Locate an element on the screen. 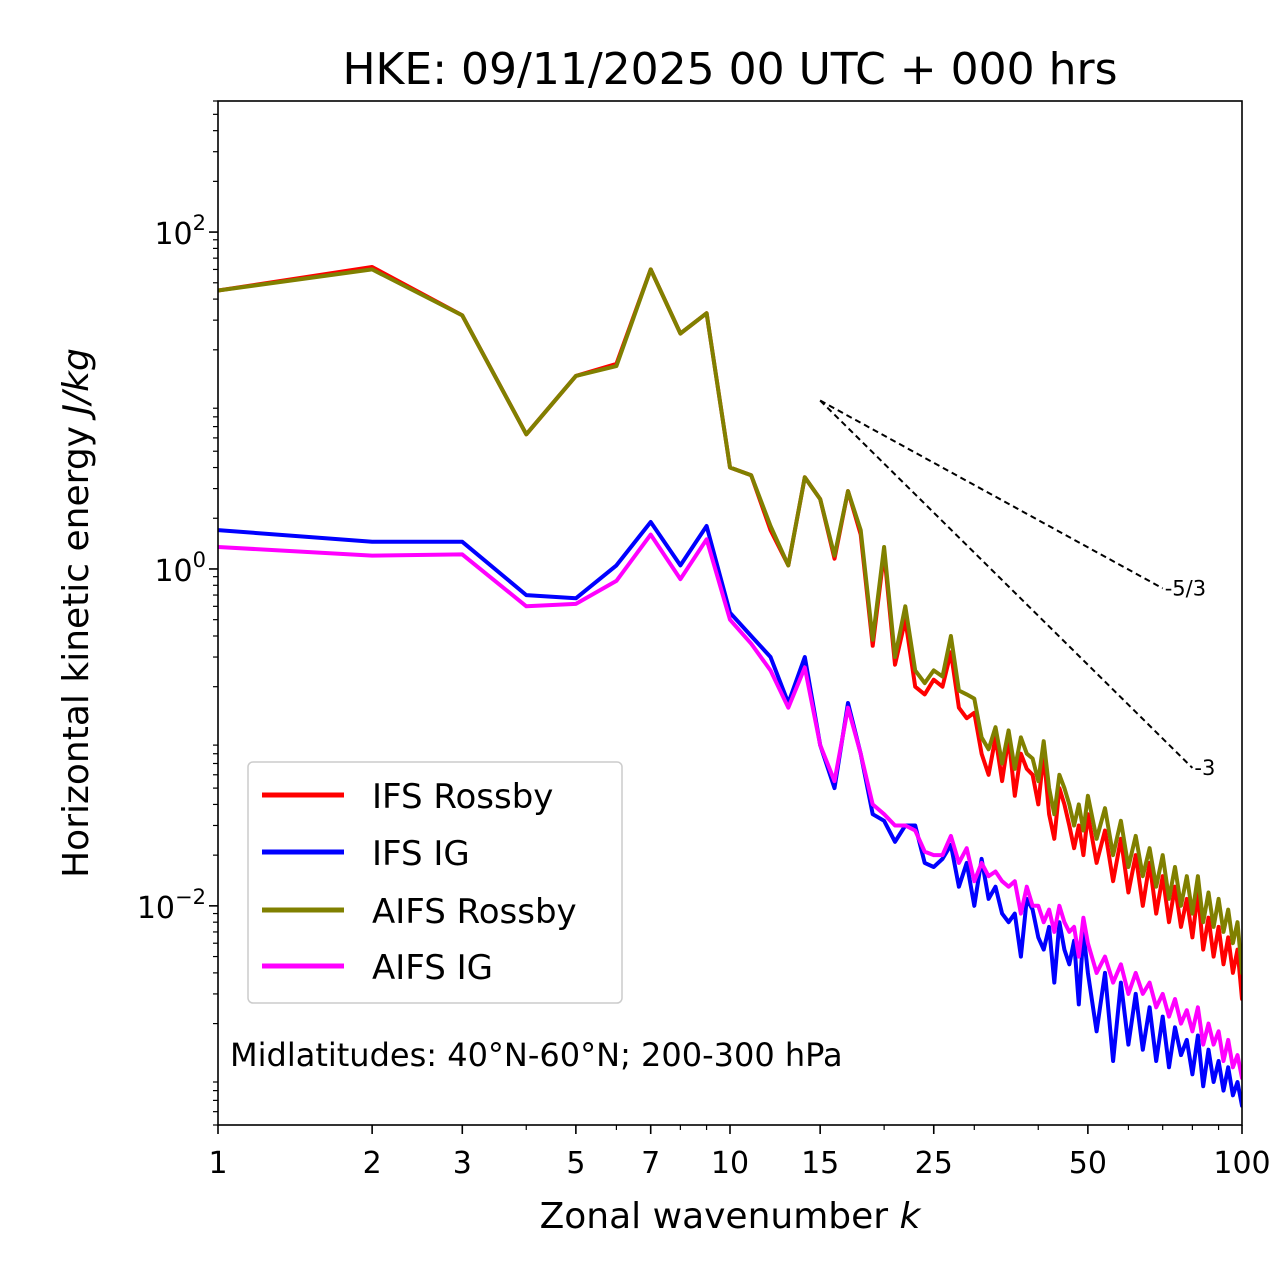  y-axis-label: Horizontal kinetic energy J/kg is located at coordinates (76, 613).